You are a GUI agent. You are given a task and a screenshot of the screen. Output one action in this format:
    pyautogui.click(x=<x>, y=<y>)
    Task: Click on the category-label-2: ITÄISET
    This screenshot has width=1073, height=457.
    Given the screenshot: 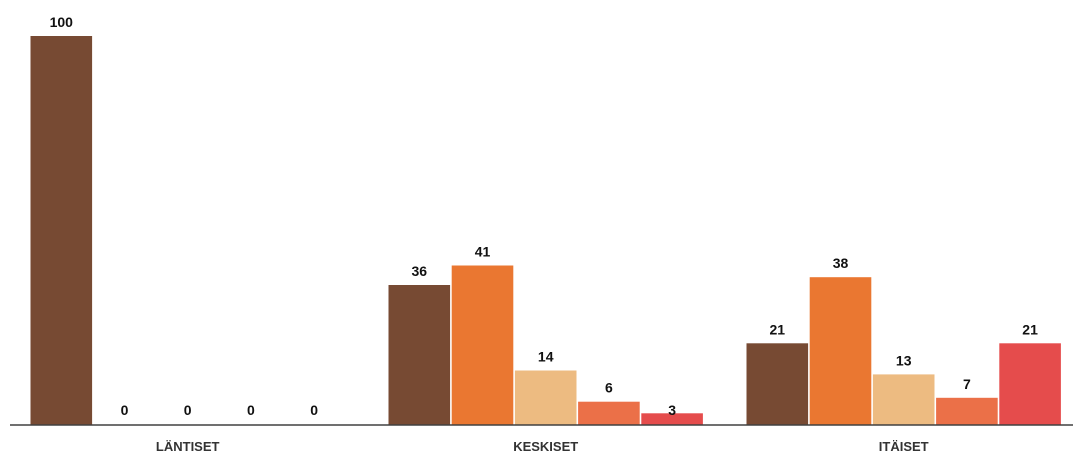 What is the action you would take?
    pyautogui.click(x=904, y=446)
    